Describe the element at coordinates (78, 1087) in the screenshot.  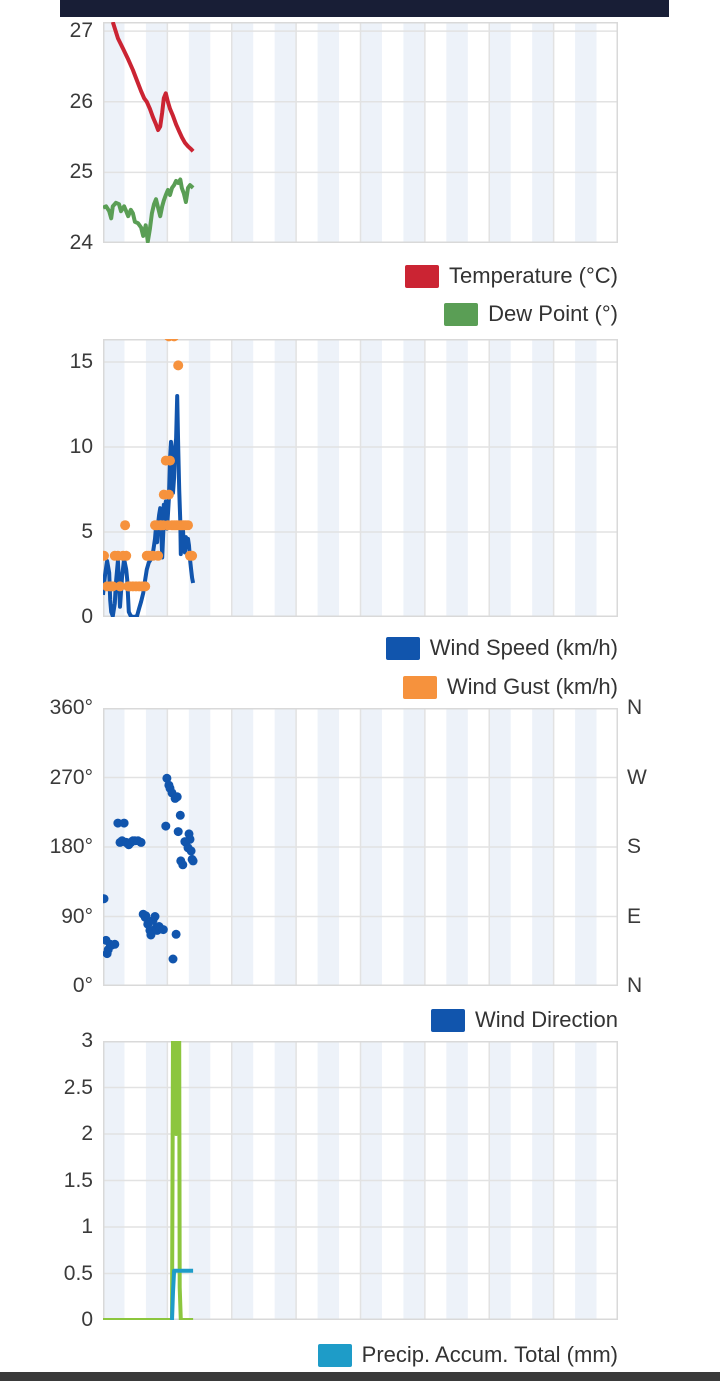
I see `y-tick-label: 2.5` at that location.